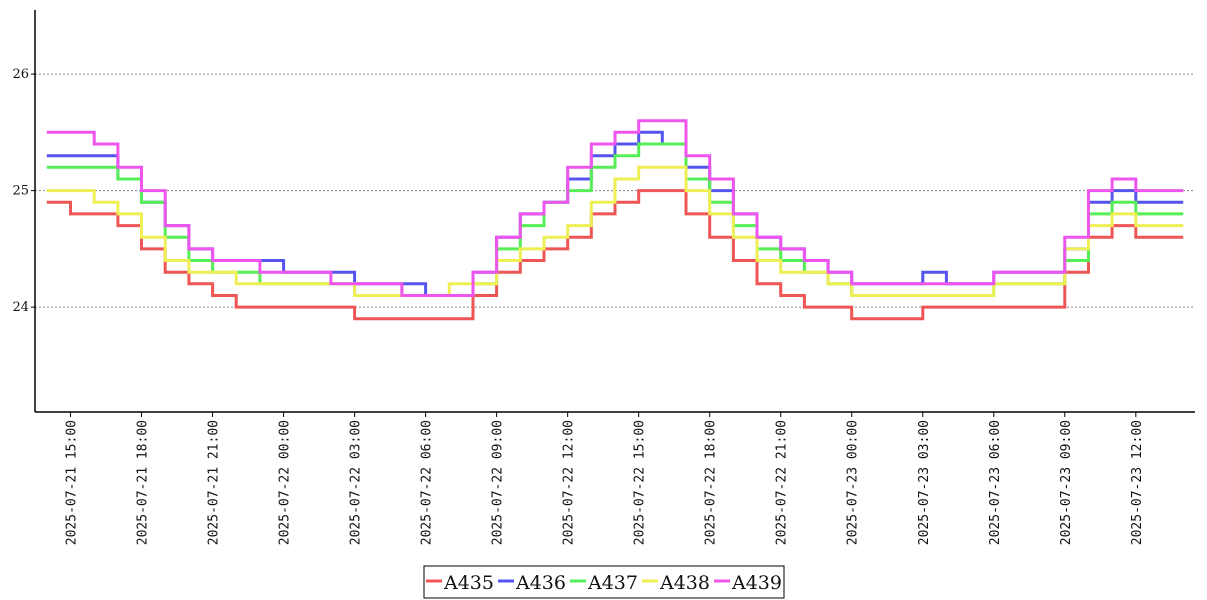  I want to click on x-tick-label: 2025-07-23 09:00, so click(1066, 482).